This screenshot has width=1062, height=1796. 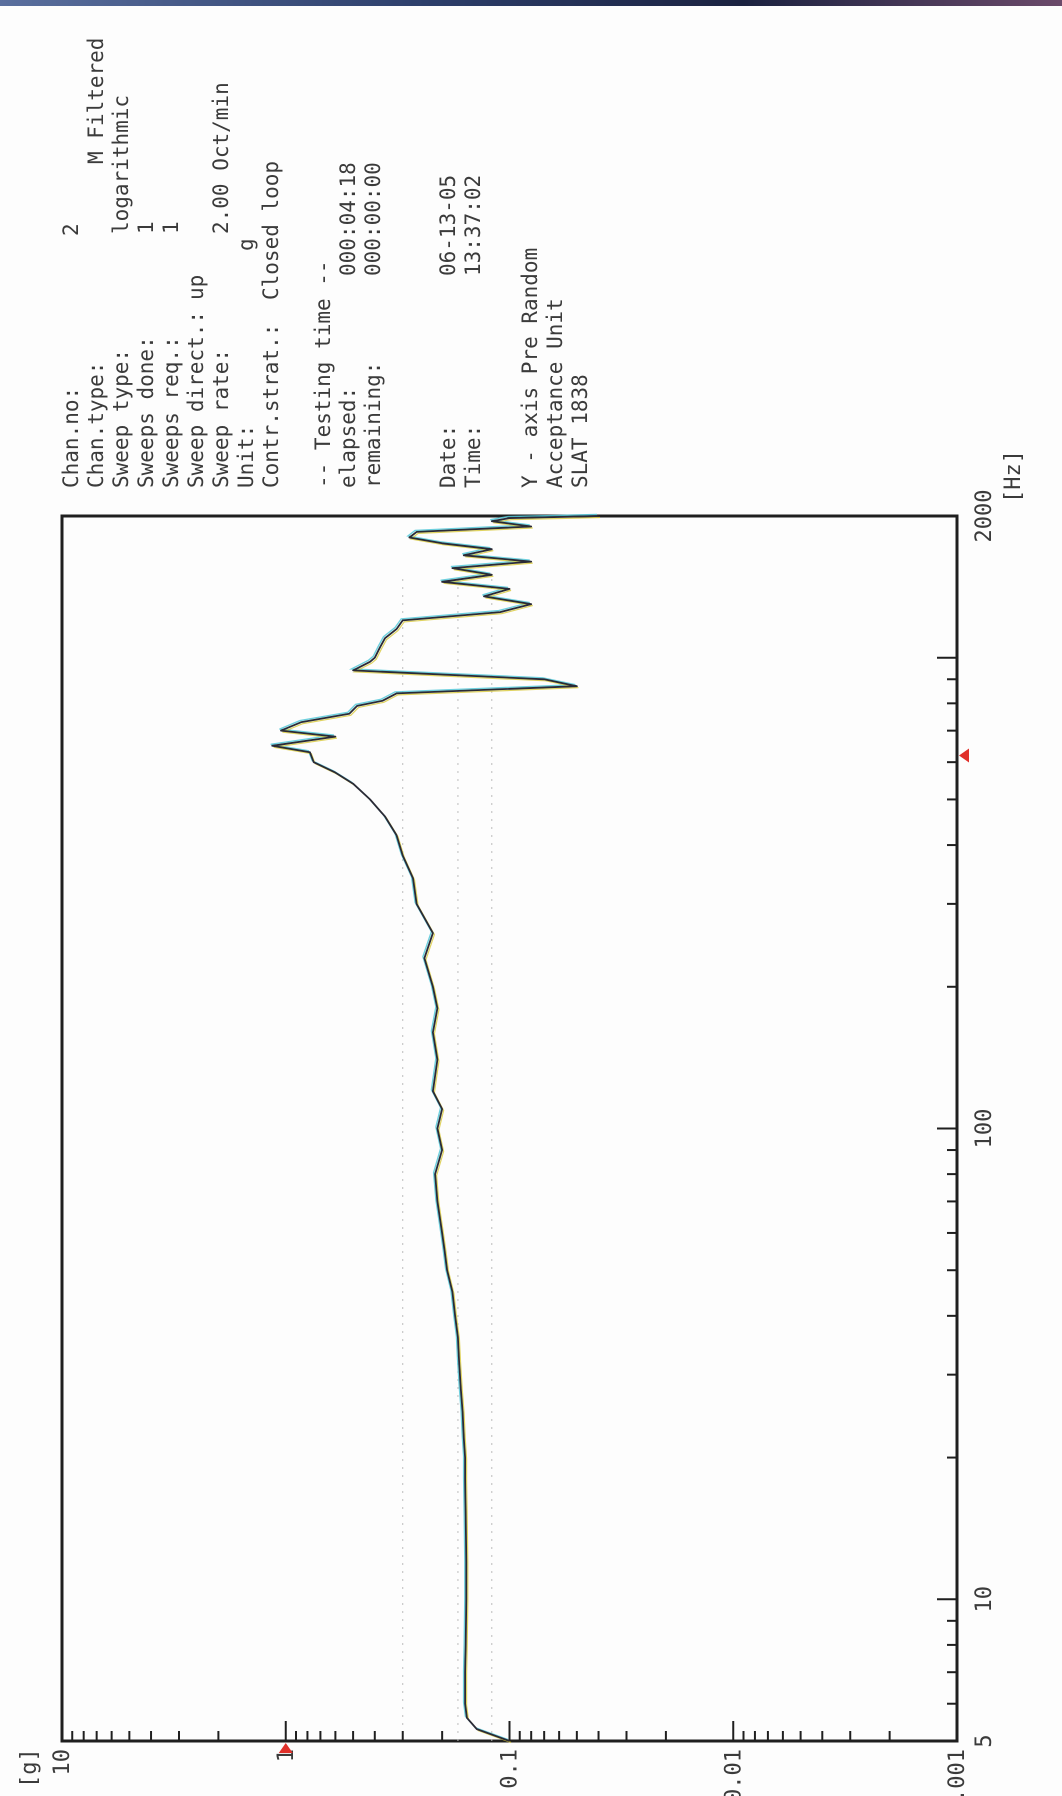 I want to click on x-tick-label: 2000, so click(x=984, y=516).